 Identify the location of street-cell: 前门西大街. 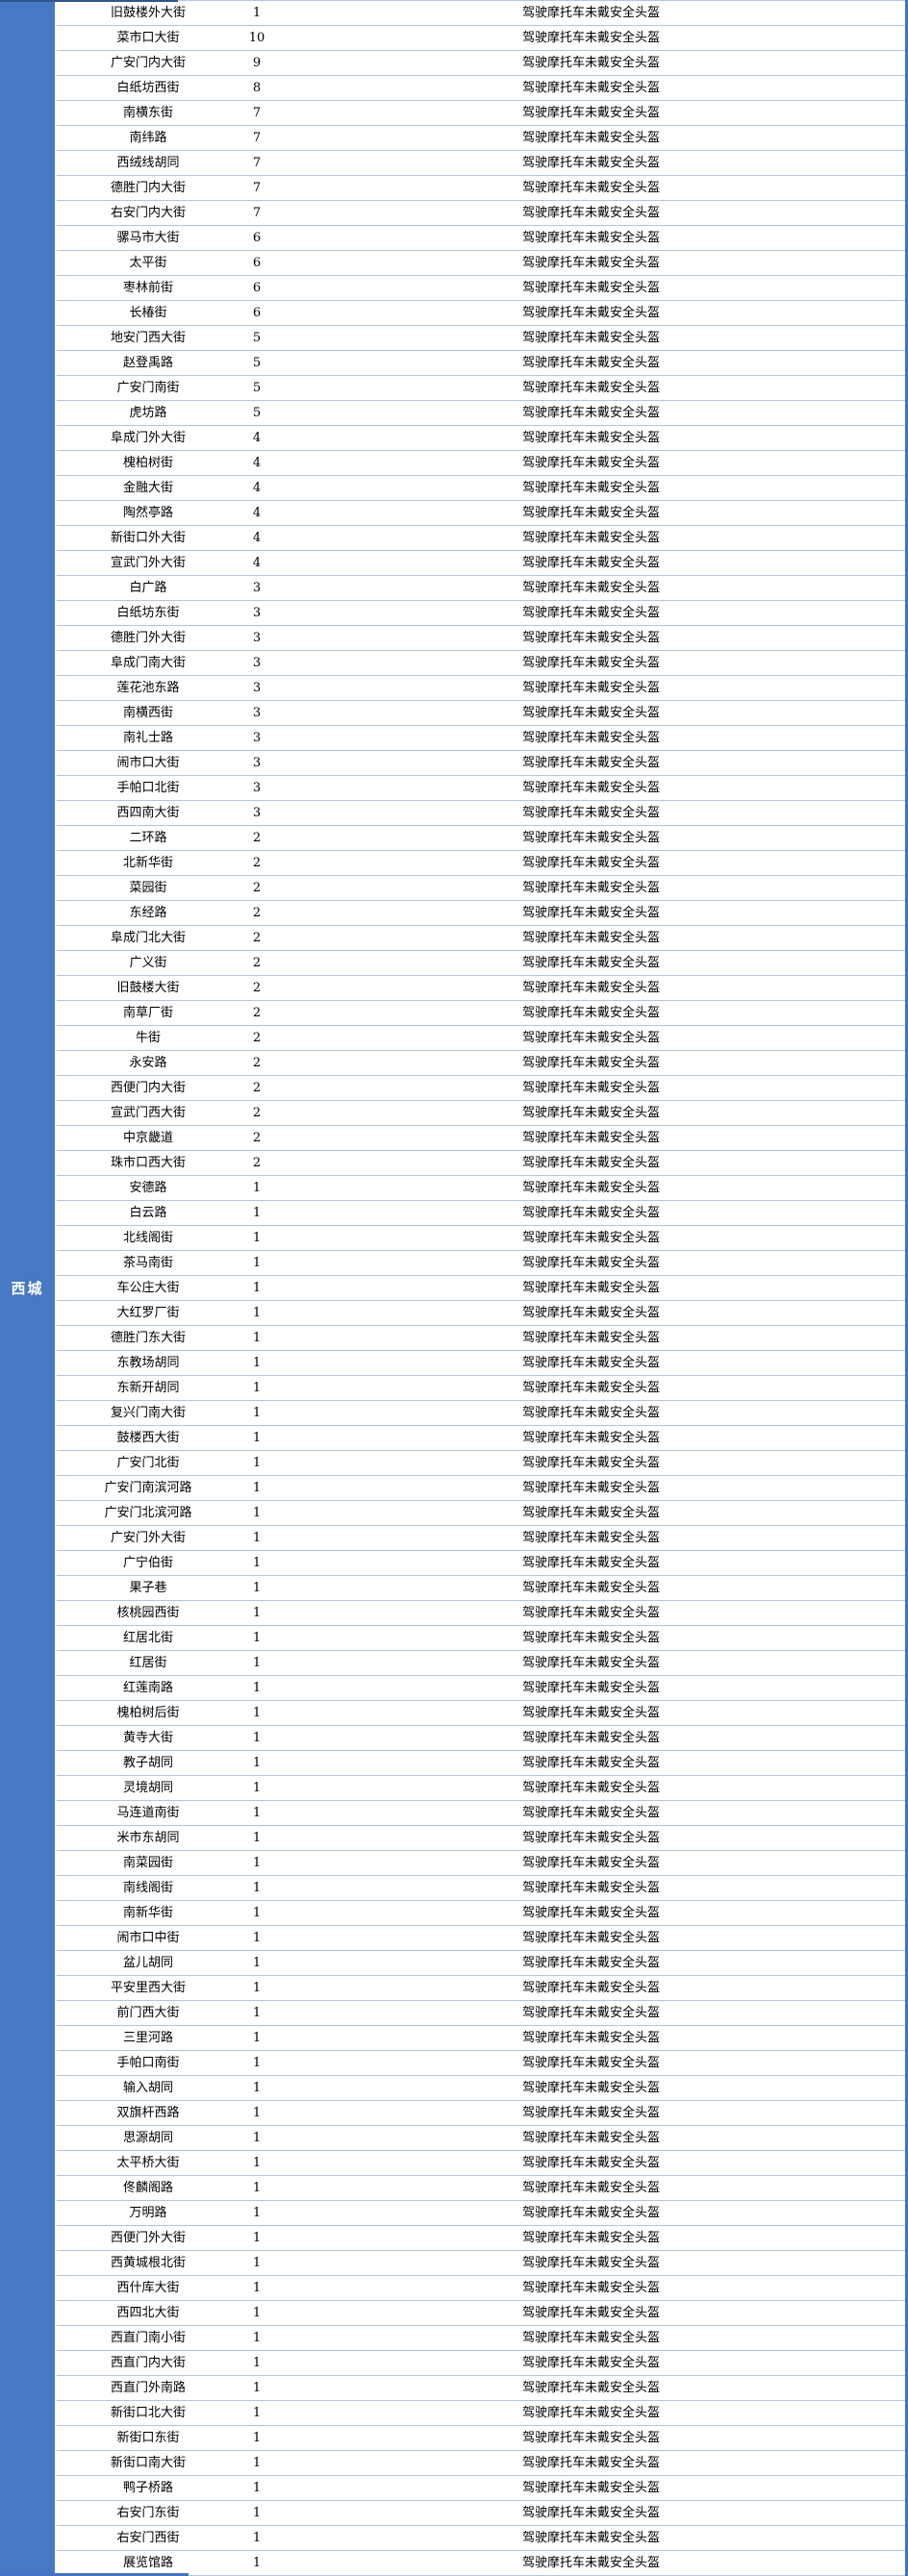
(148, 2013).